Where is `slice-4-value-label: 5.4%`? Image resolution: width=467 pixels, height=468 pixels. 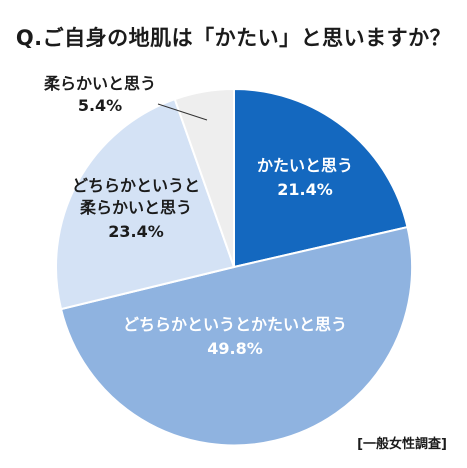
slice-4-value-label: 5.4% is located at coordinates (100, 105).